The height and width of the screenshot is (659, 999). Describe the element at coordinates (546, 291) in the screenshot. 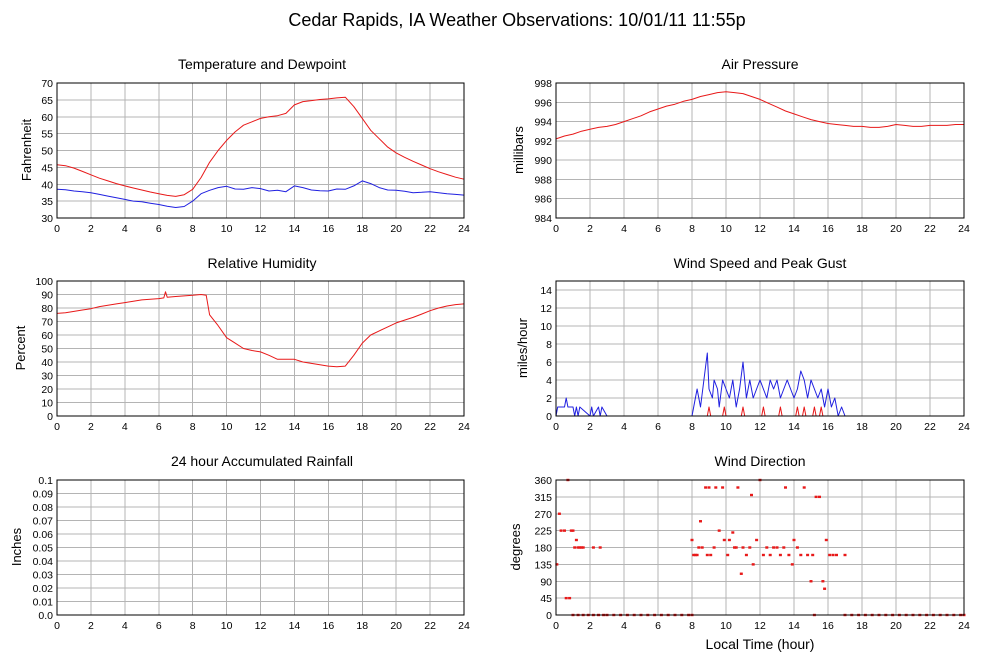

I see `y-tick-label: 14` at that location.